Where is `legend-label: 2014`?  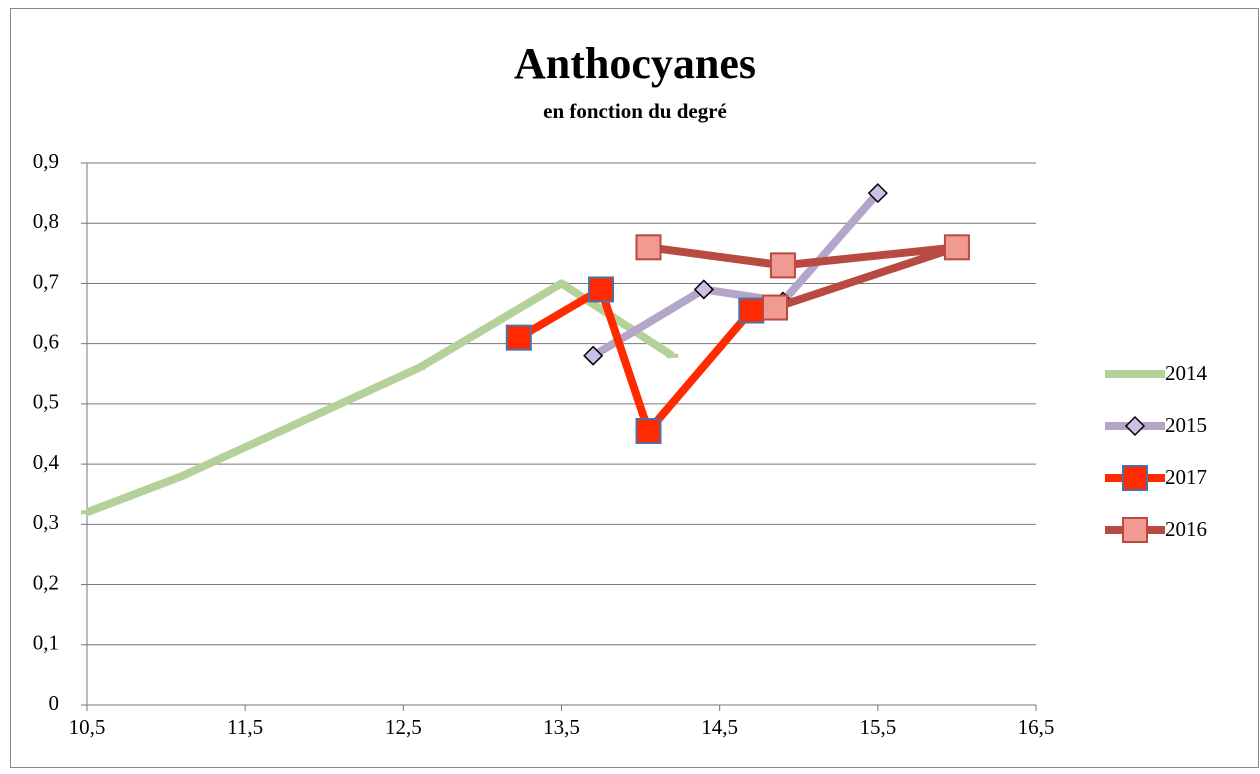
legend-label: 2014 is located at coordinates (1186, 373).